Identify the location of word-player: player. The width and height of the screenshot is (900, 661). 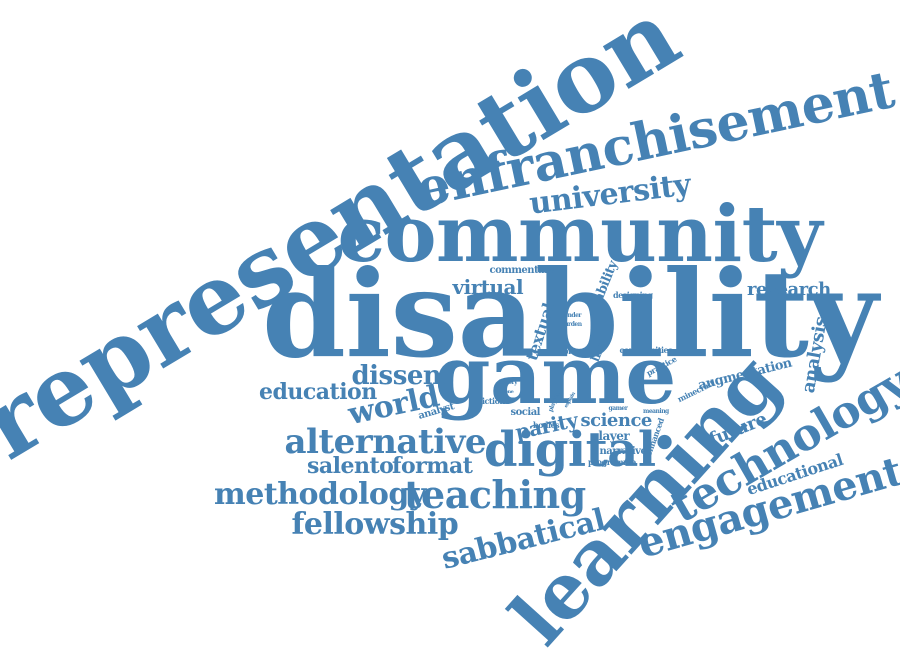
(610, 436).